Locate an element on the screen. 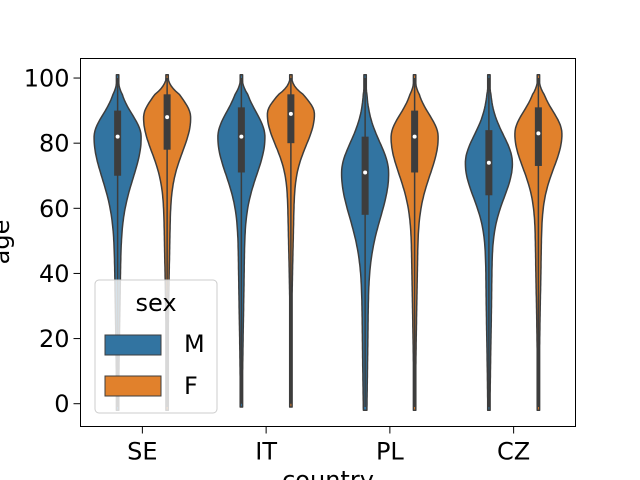  y-tick-label: 100 is located at coordinates (47, 79).